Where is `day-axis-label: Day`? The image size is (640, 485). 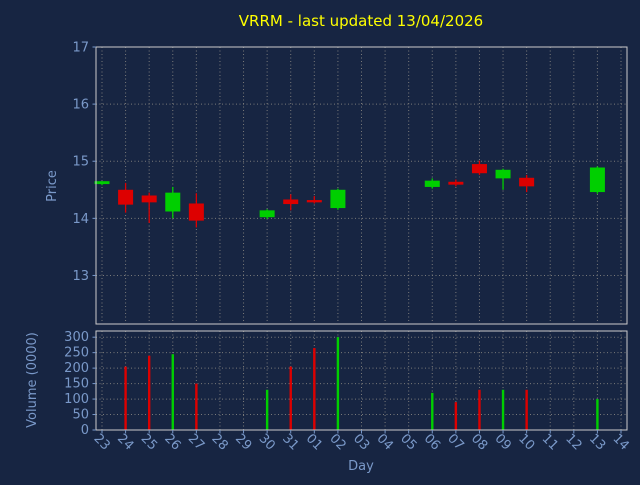
day-axis-label: Day is located at coordinates (361, 466).